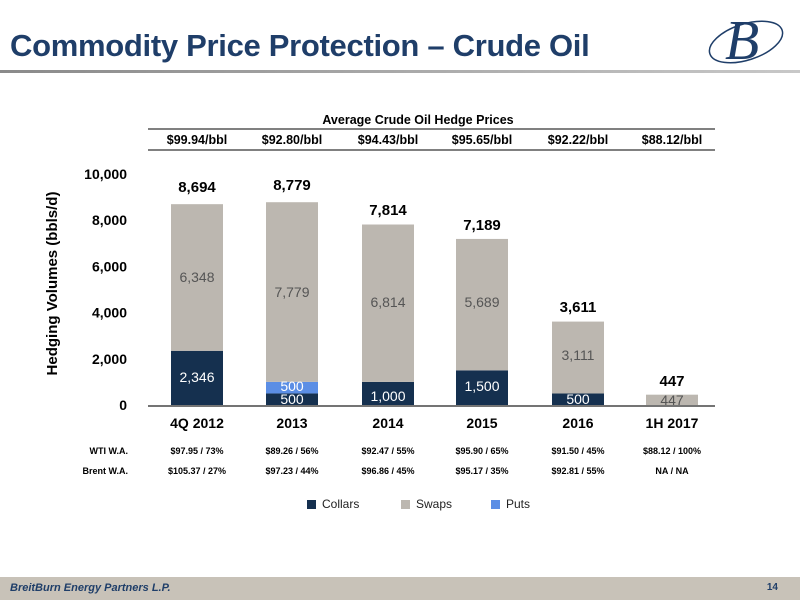 This screenshot has height=600, width=800. I want to click on row-cell: $105.37 / 27%, so click(197, 471).